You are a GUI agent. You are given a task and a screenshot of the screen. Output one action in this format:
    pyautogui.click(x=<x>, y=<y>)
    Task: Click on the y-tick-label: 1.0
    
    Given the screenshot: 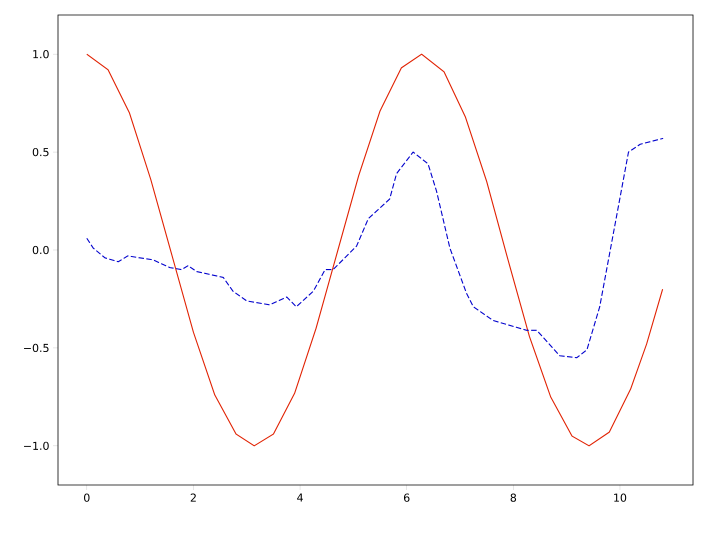 What is the action you would take?
    pyautogui.click(x=41, y=54)
    